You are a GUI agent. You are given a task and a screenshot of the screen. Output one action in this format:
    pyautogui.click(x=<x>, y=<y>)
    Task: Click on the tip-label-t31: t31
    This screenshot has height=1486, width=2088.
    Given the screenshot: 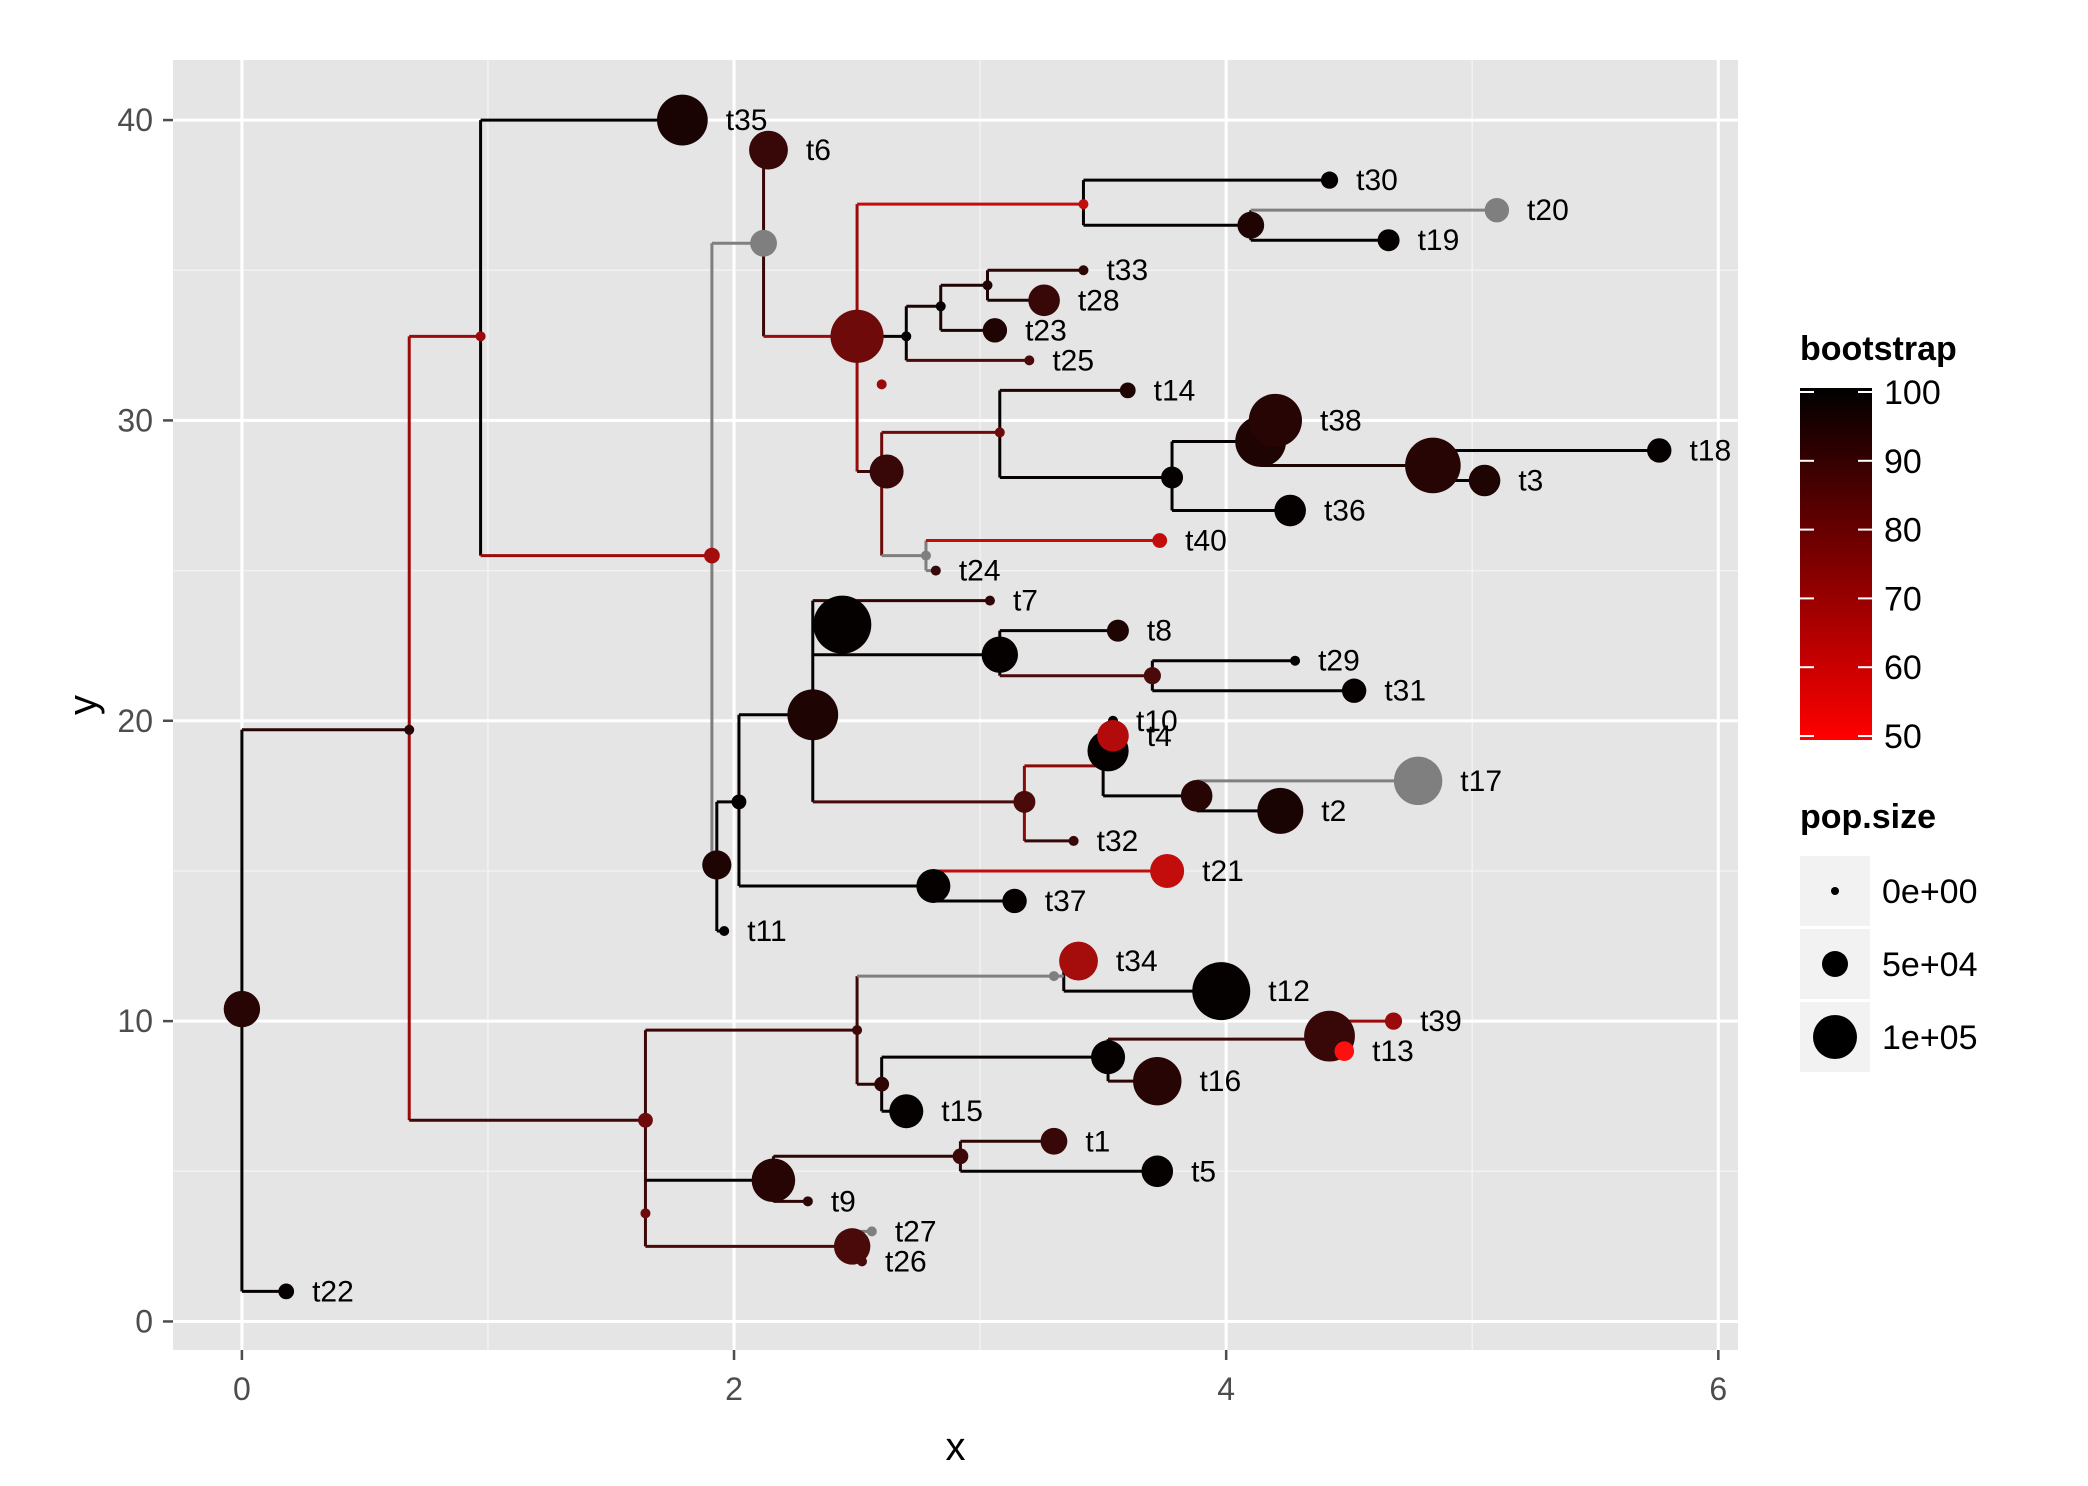 What is the action you would take?
    pyautogui.click(x=1405, y=691)
    